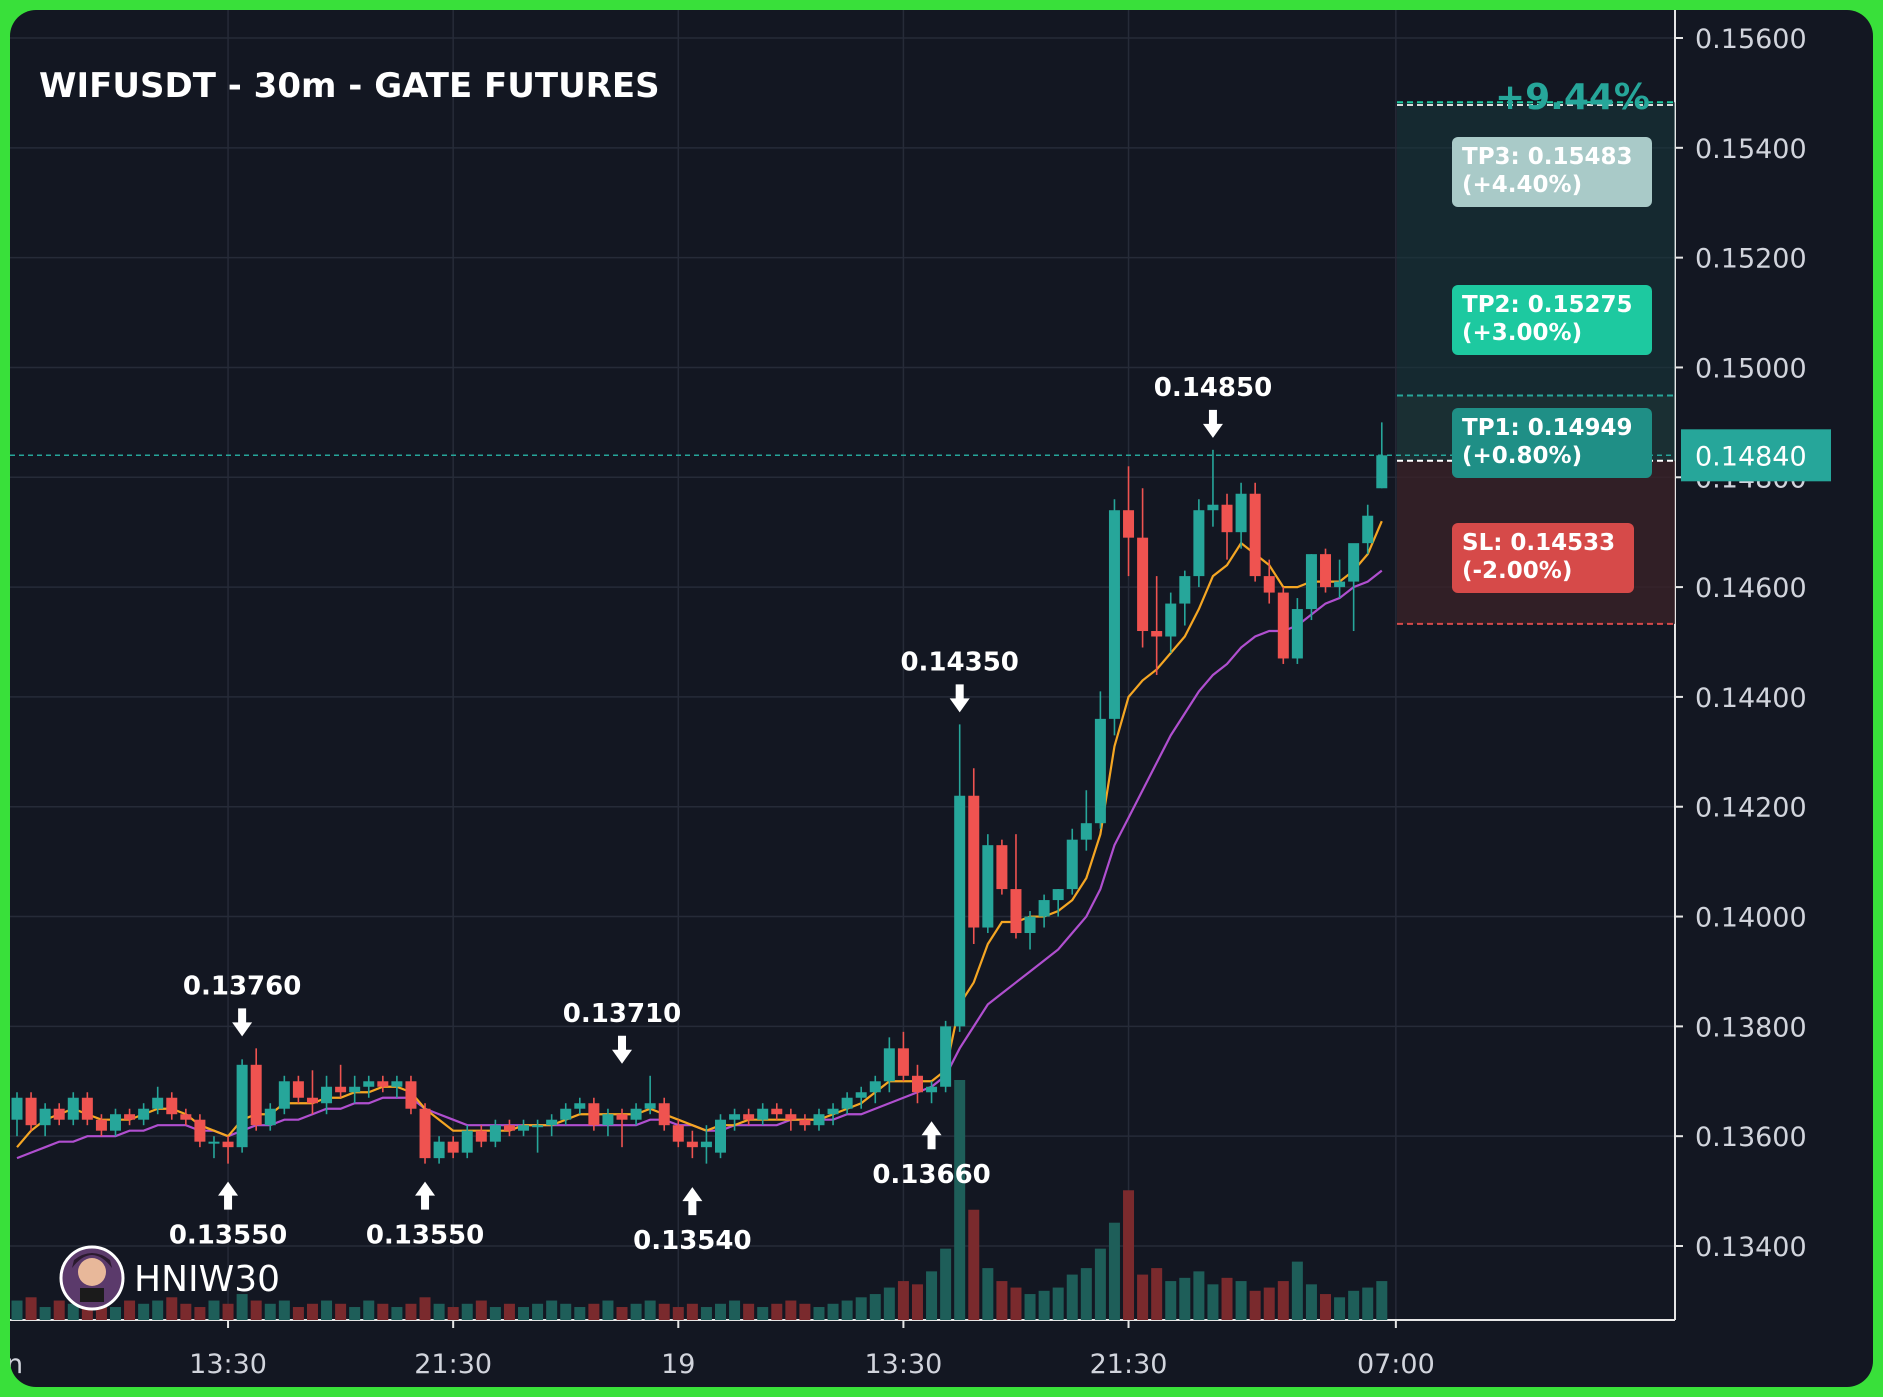 The image size is (1883, 1397). Describe the element at coordinates (1552, 172) in the screenshot. I see `tp3-badge` at that location.